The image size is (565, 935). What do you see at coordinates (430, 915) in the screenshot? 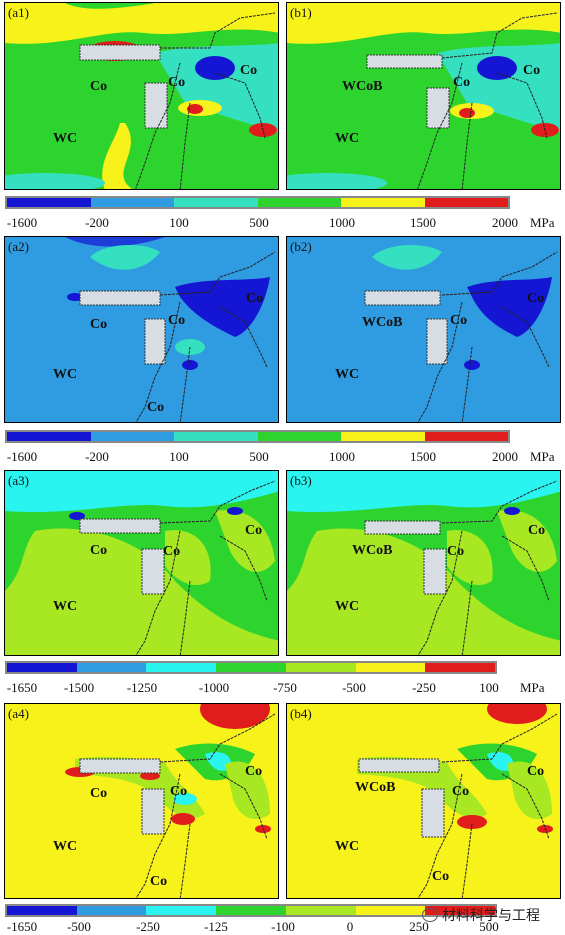
I see `wechat-icon` at bounding box center [430, 915].